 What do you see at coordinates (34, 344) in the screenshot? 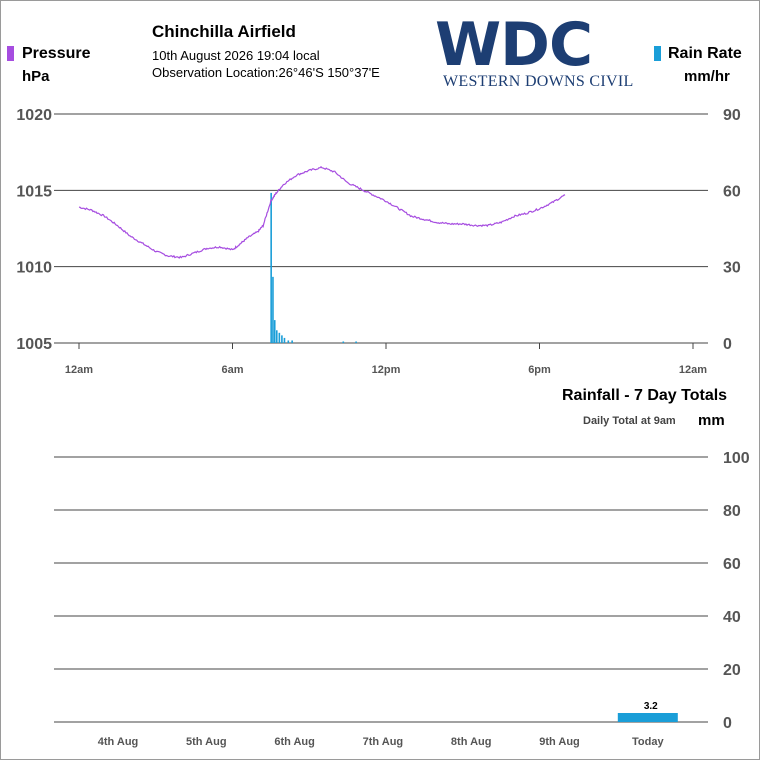
I see `pressure-tick-label: 1005` at bounding box center [34, 344].